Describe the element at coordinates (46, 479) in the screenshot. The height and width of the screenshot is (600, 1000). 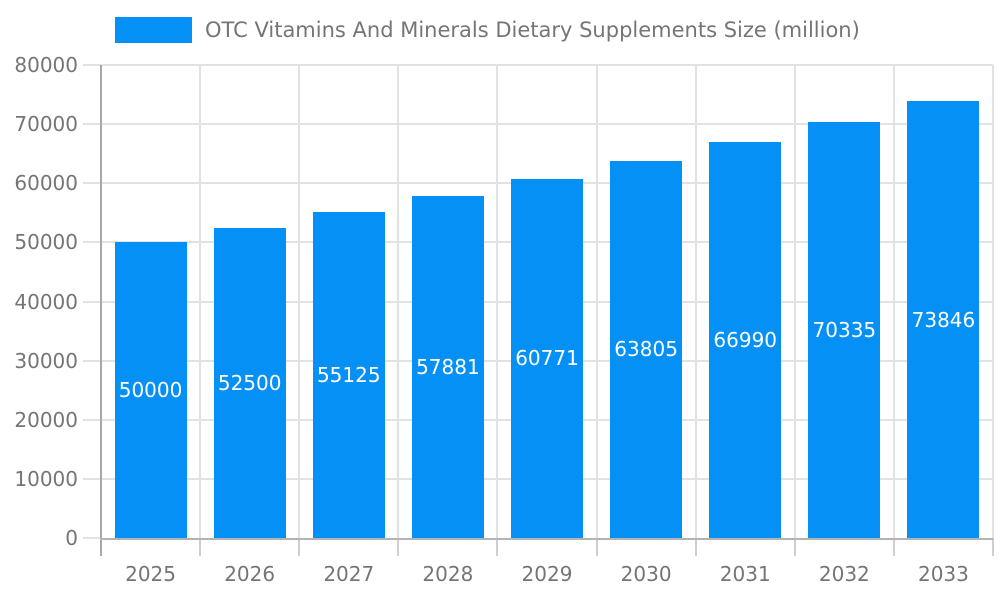
I see `y-axis-label: 10000` at that location.